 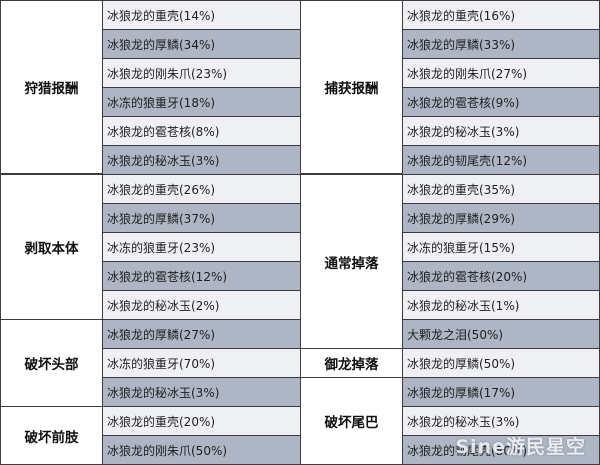 I want to click on item-cell: 冰狼龙的秘冰玉(2%), so click(x=201, y=305).